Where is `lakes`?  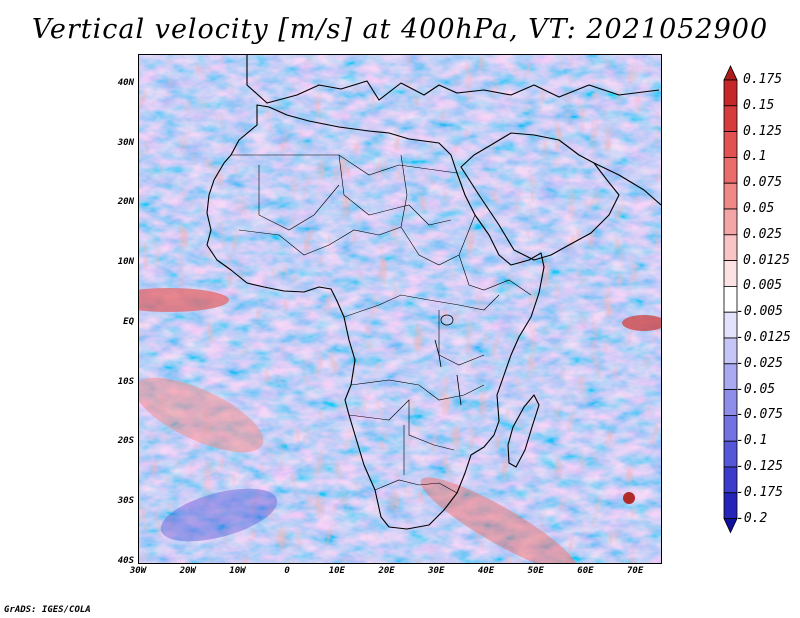
lakes is located at coordinates (448, 360).